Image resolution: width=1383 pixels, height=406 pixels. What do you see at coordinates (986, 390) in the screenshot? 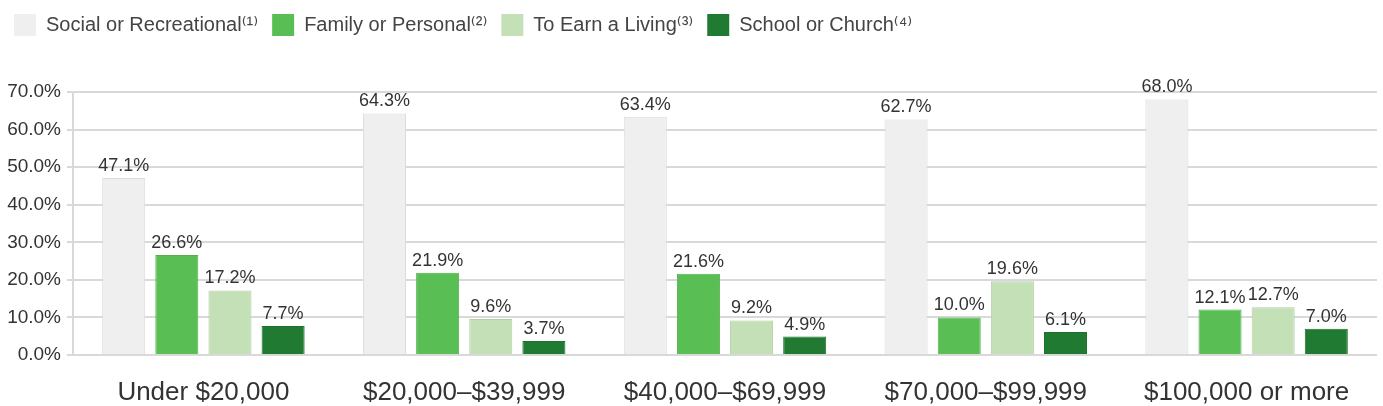
I see `x-tick-label: $70,000–$99,999` at bounding box center [986, 390].